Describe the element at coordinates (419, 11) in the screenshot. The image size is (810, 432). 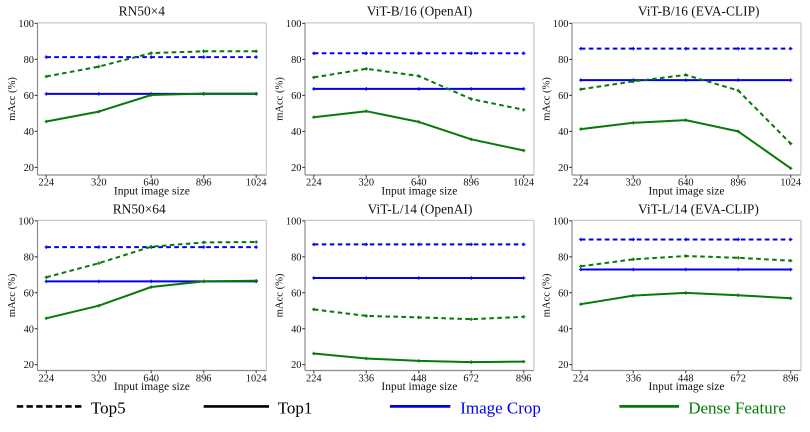
I see `svg-text: ViT-B/16 (OpenAI)` at that location.